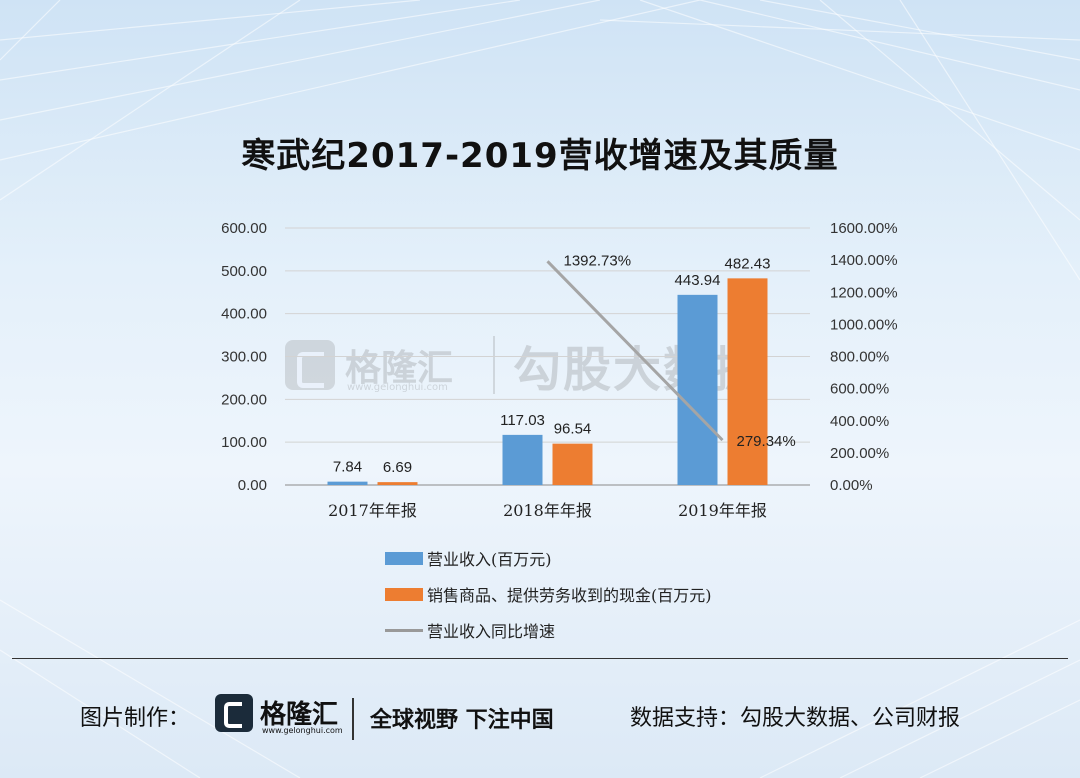 The width and height of the screenshot is (1080, 778). I want to click on footer-made-by: 图片制作：, so click(135, 718).